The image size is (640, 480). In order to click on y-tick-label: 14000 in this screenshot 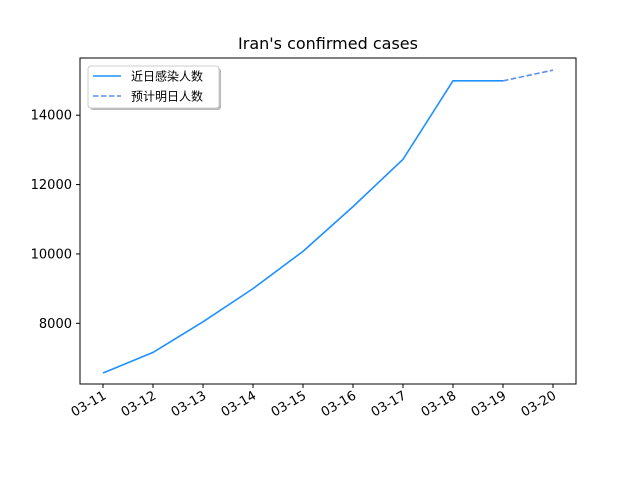, I will do `click(51, 116)`.